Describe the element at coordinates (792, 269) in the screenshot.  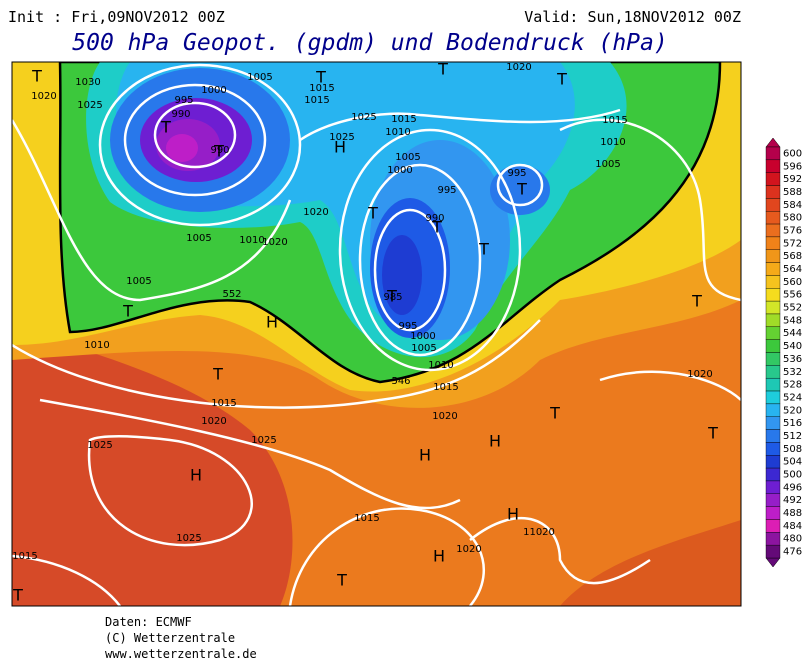
I see `colorbar-label: 564` at that location.